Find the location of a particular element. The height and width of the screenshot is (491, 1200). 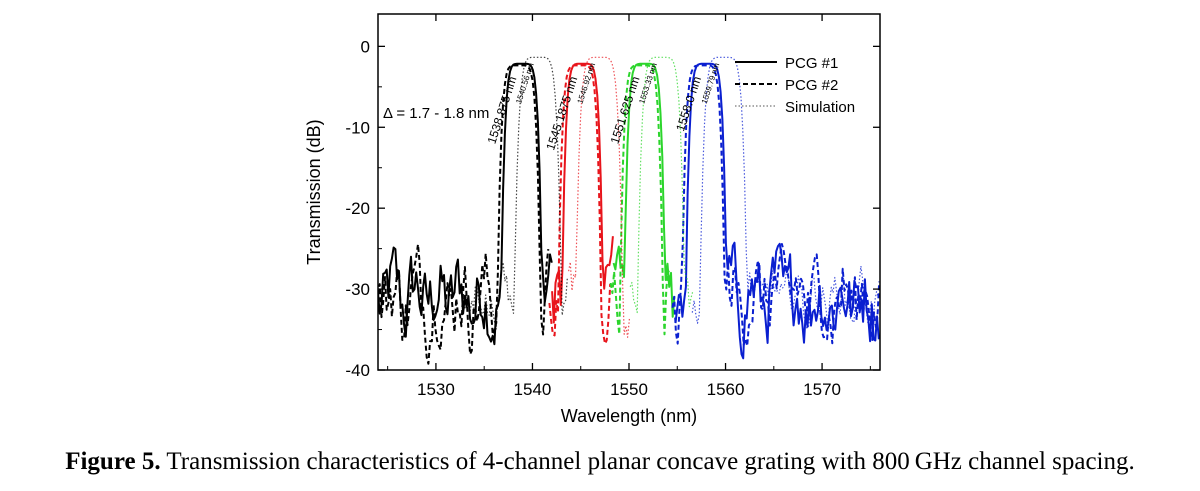

x-tick-label: 1570 is located at coordinates (822, 389).